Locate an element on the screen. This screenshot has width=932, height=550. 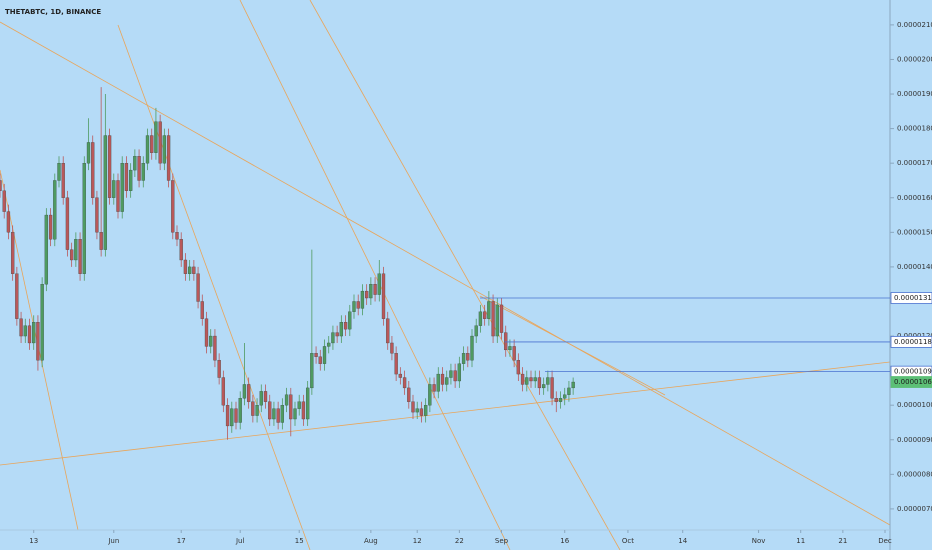
price-label: 0.00001183 is located at coordinates (913, 342).